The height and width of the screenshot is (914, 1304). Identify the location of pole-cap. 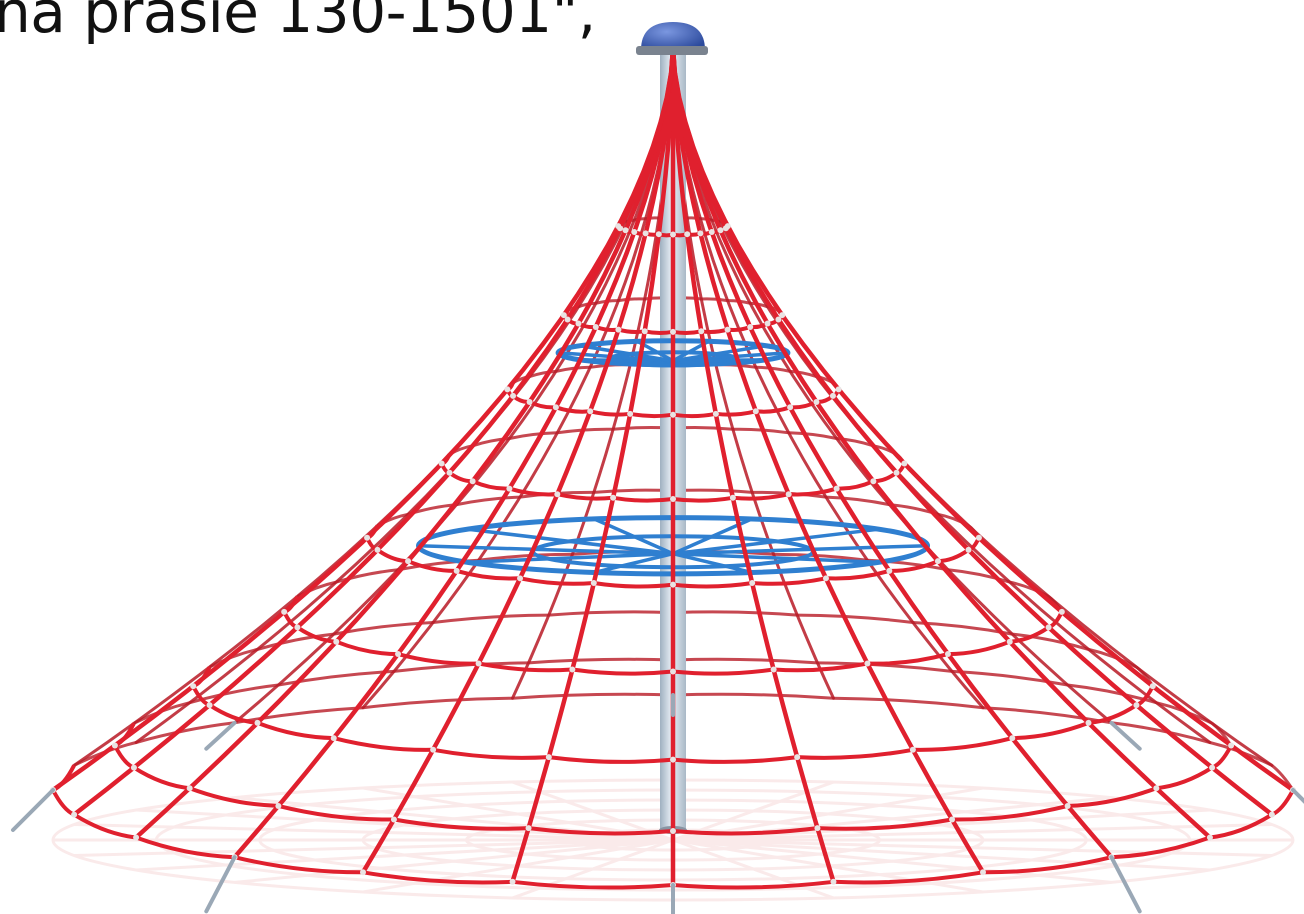
(672, 38).